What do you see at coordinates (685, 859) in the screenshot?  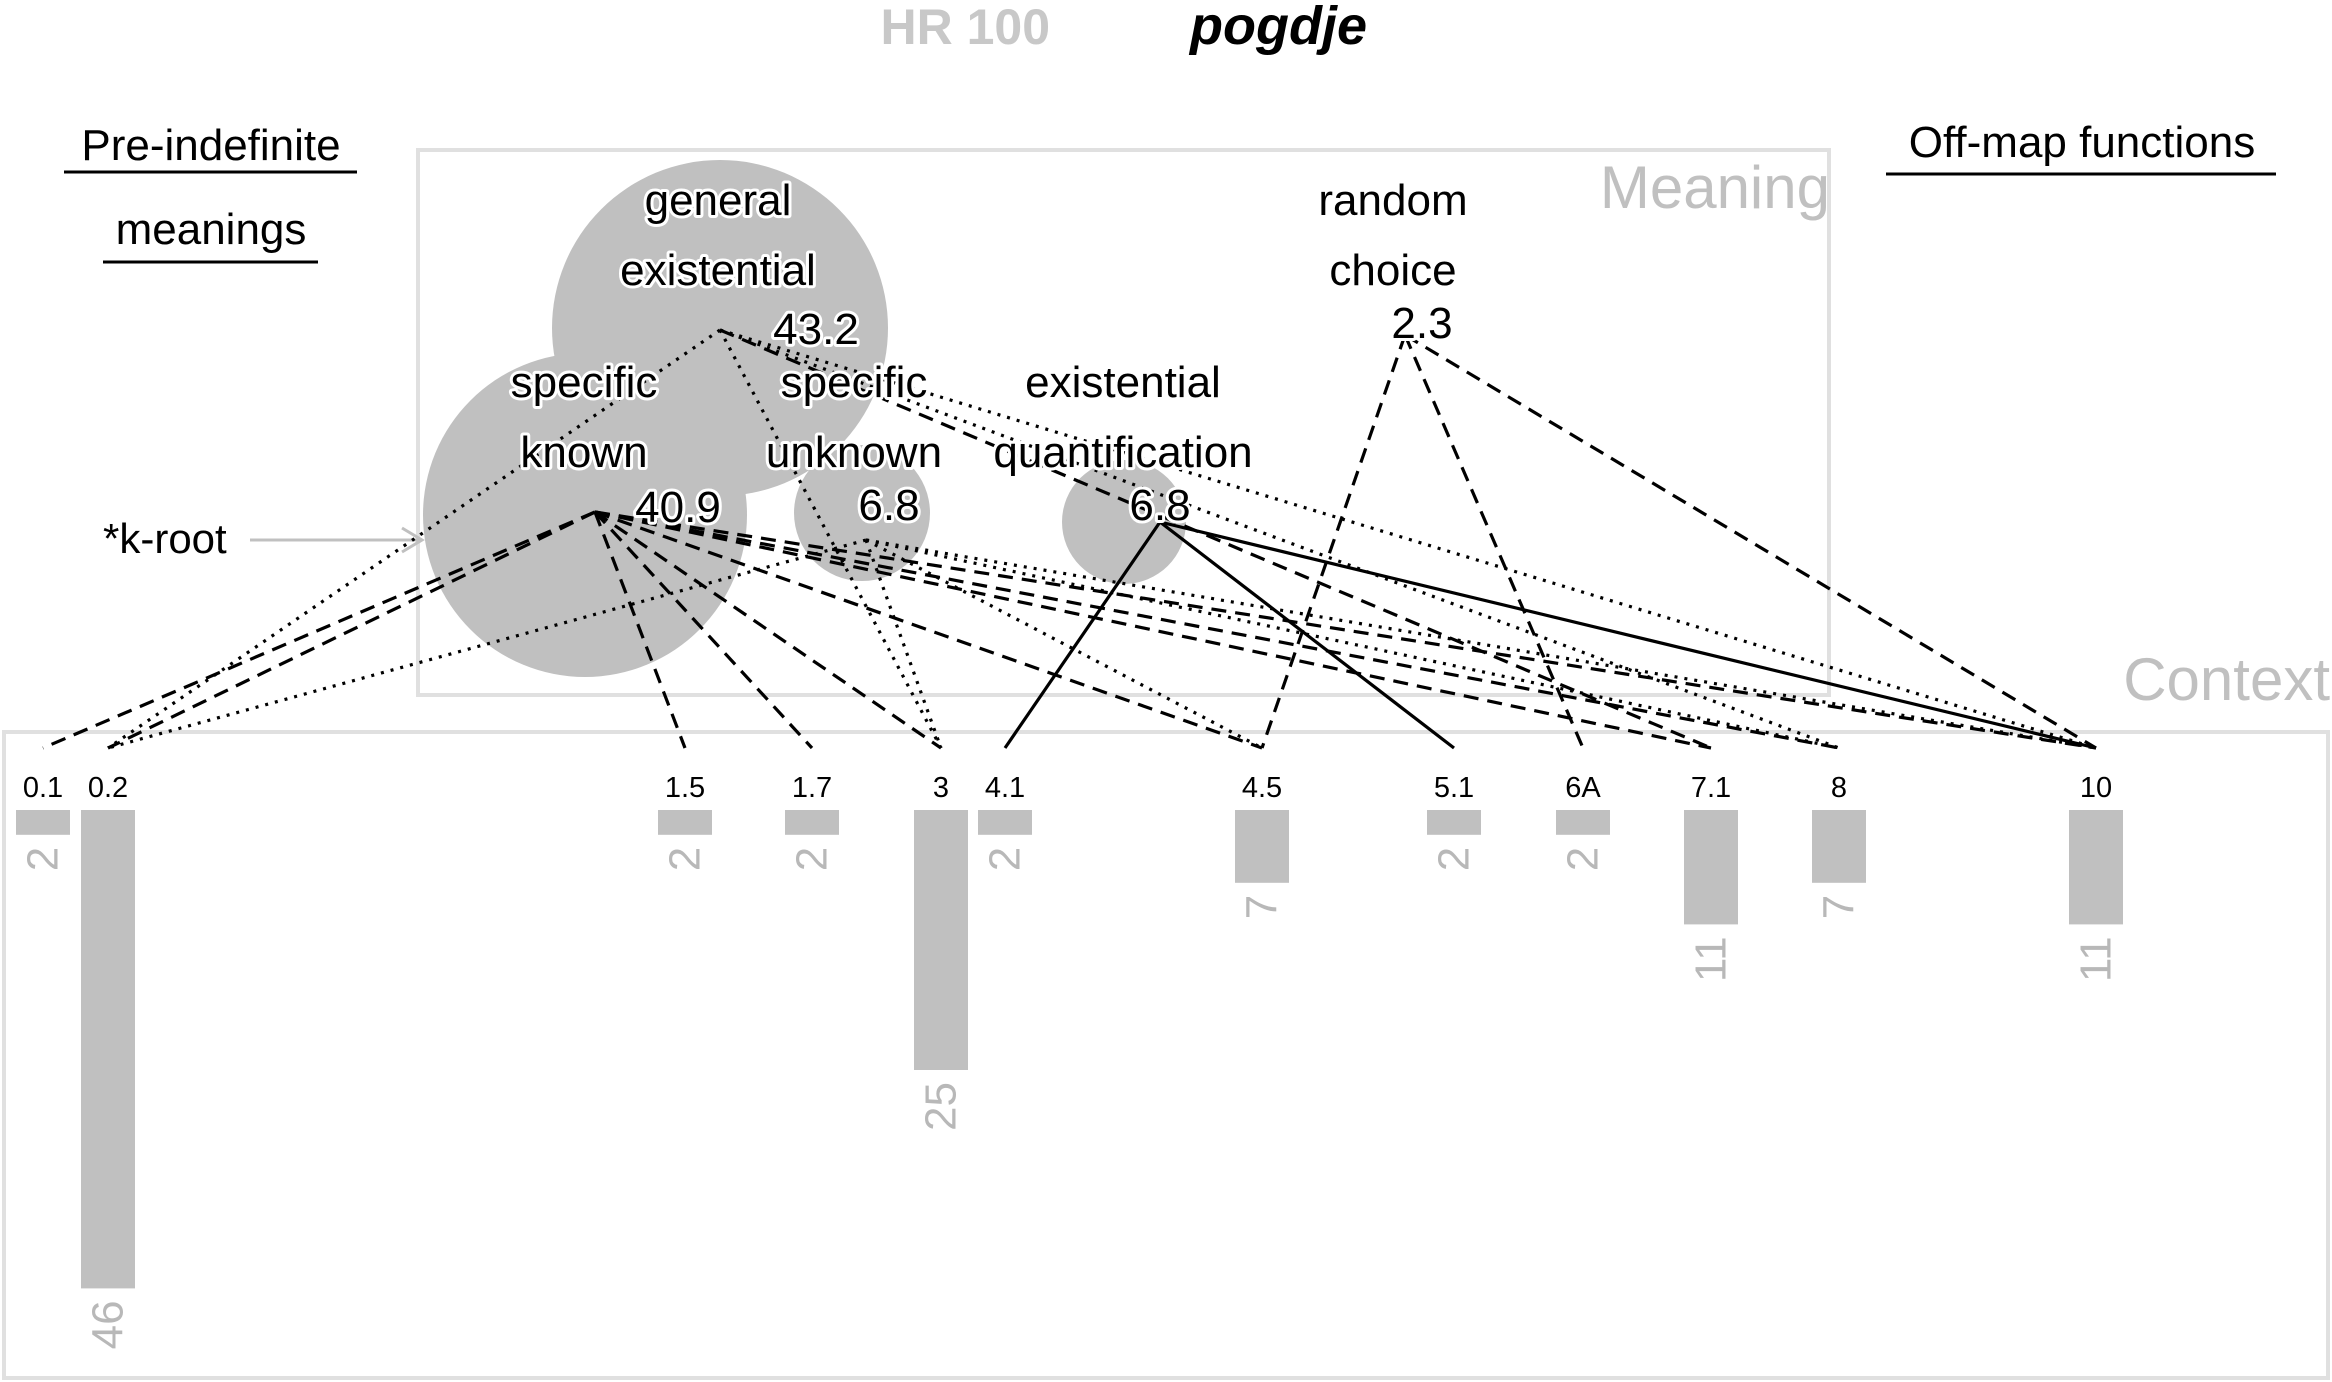 I see `context-count-1-5: 2` at bounding box center [685, 859].